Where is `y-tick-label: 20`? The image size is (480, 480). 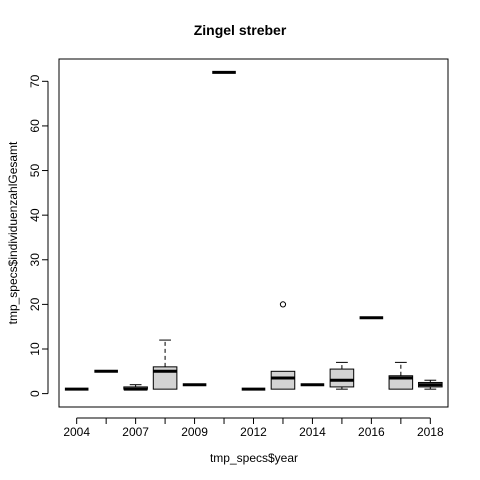 y-tick-label: 20 is located at coordinates (35, 304).